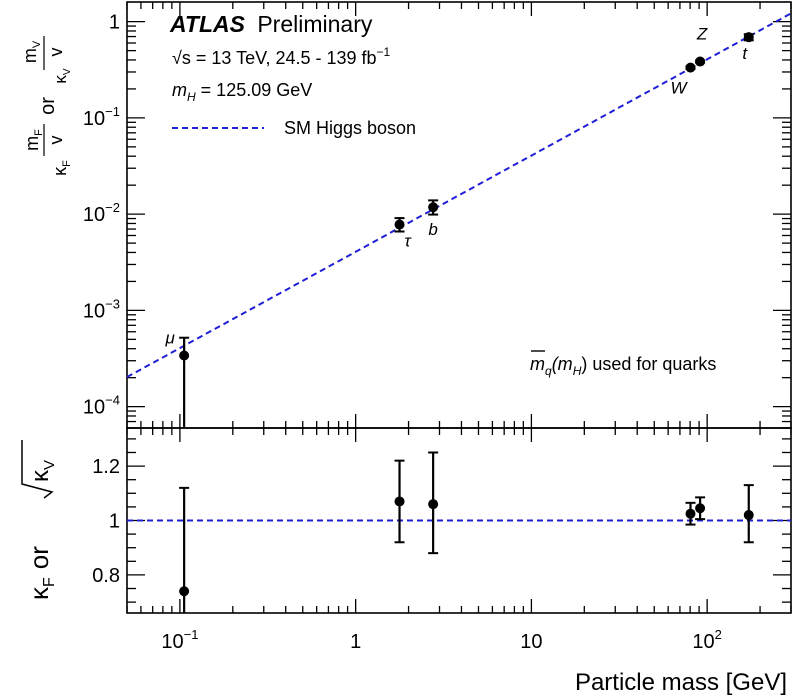 This screenshot has width=793, height=698. I want to click on particle-label: Z, so click(702, 34).